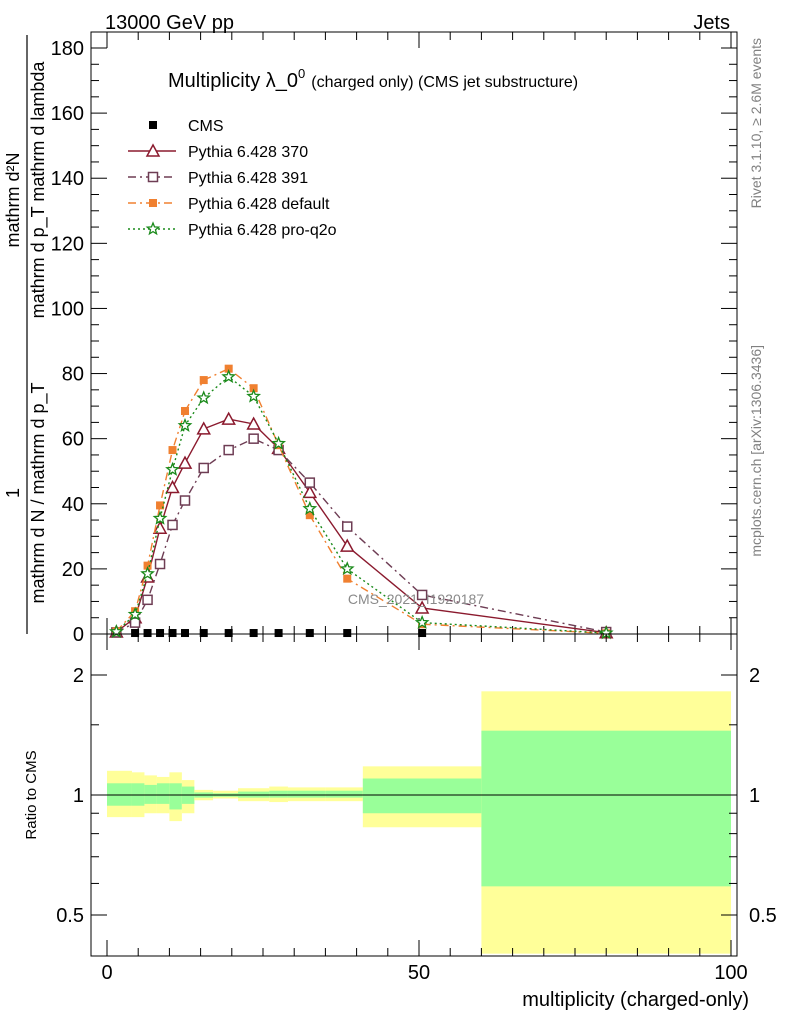  Describe the element at coordinates (754, 796) in the screenshot. I see `ratio-y-tick-label-right: 1` at that location.